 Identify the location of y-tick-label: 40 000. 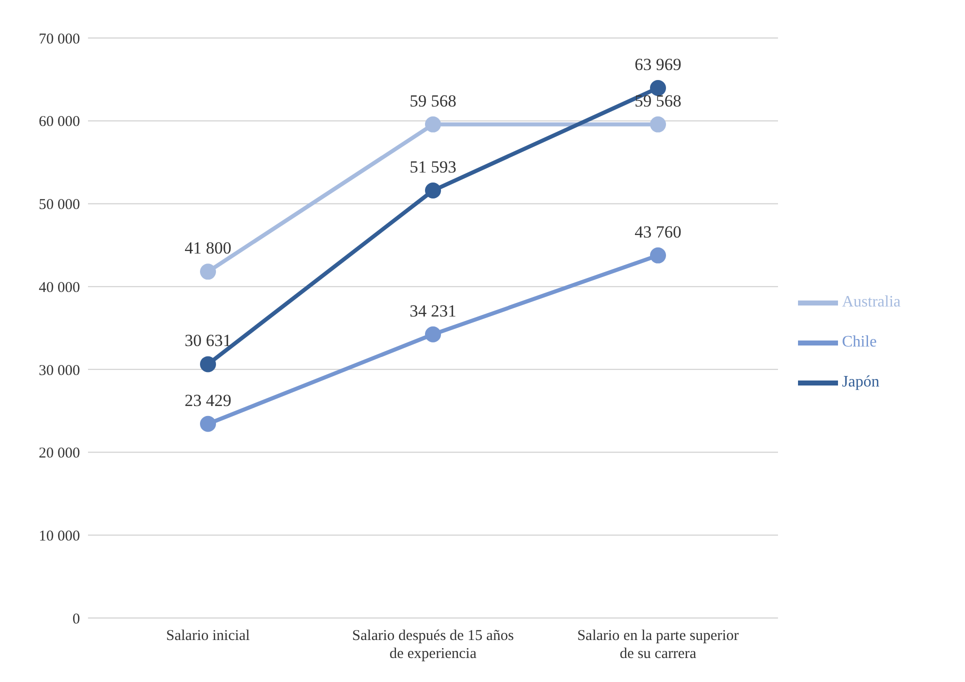
(59, 288).